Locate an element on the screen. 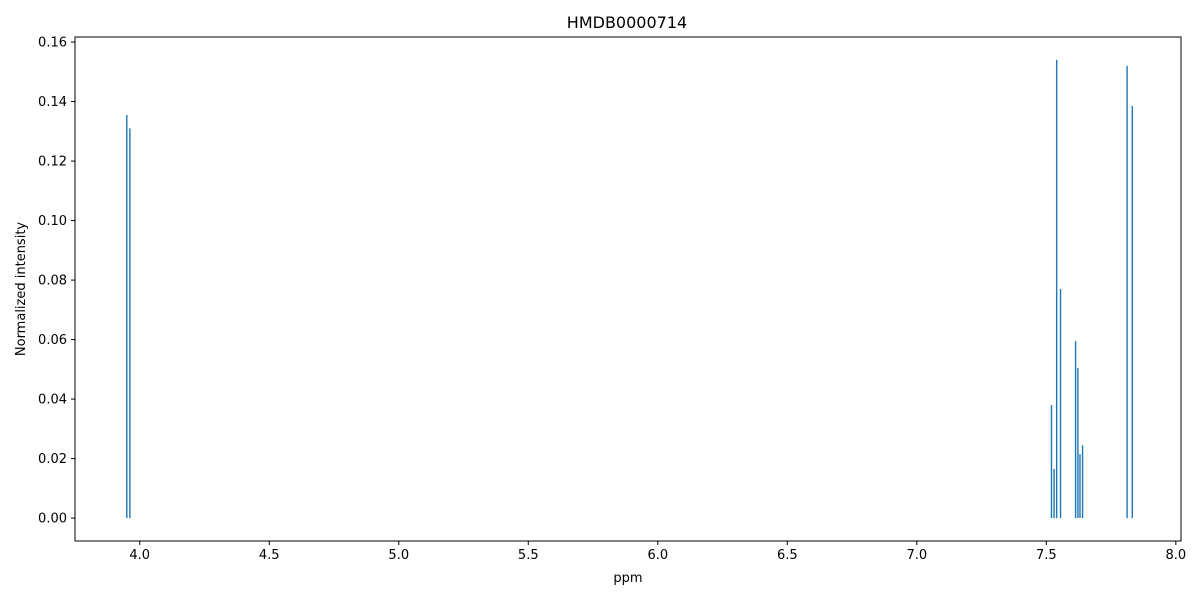 This screenshot has height=600, width=1200. x-tick-label: 5.0 is located at coordinates (398, 555).